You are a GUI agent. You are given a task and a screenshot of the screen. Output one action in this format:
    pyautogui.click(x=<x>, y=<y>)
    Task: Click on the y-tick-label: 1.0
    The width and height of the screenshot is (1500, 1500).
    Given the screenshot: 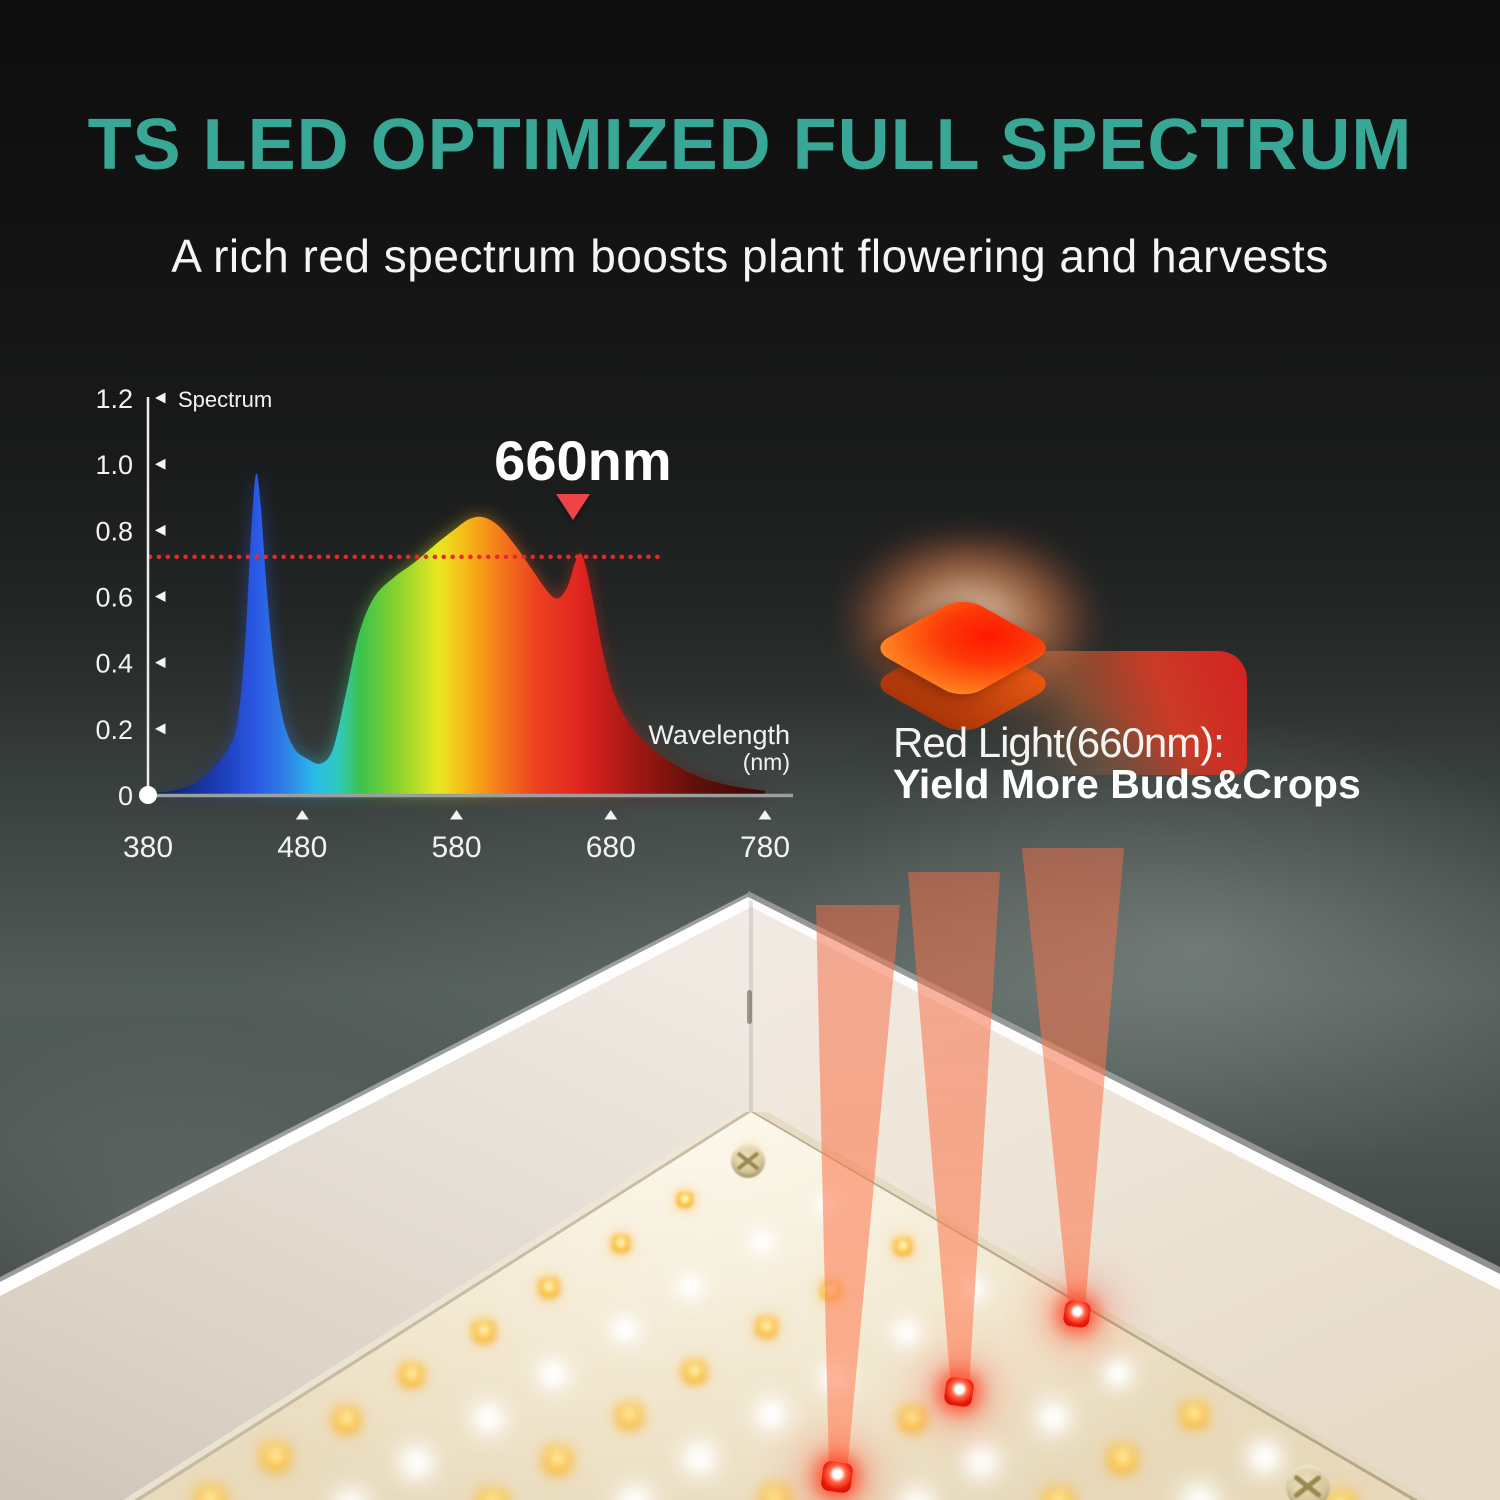 What is the action you would take?
    pyautogui.click(x=114, y=465)
    